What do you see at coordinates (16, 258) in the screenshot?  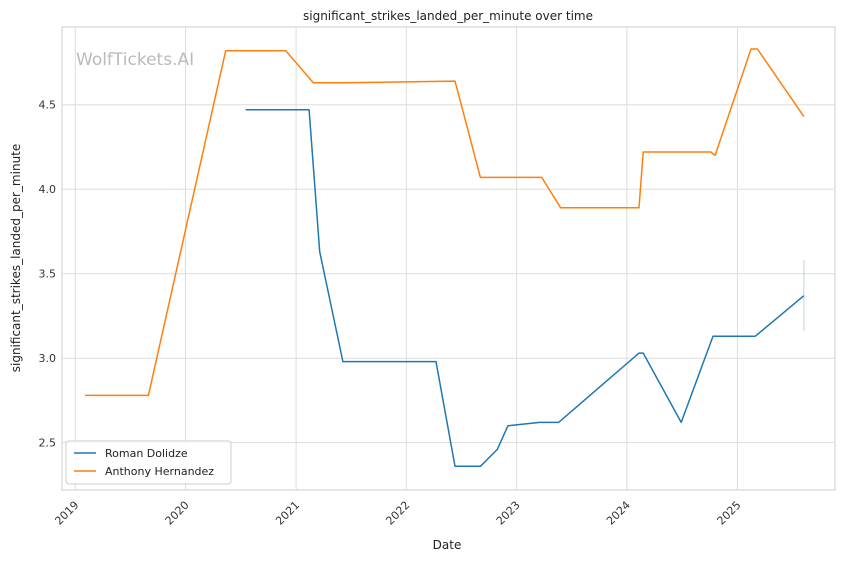 I see `y-axis-label: significant_strikes_landed_per_minute` at bounding box center [16, 258].